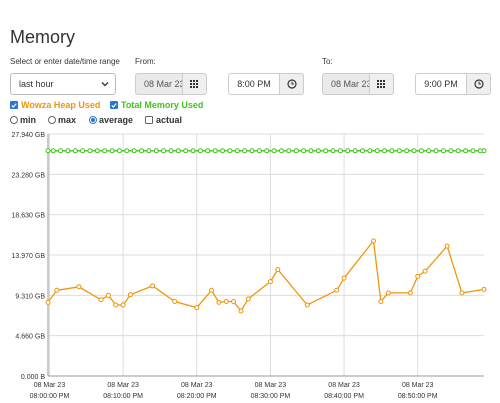 Image resolution: width=500 pixels, height=403 pixels. What do you see at coordinates (162, 105) in the screenshot?
I see `toggle-total-memory-label: Total Memory Used` at bounding box center [162, 105].